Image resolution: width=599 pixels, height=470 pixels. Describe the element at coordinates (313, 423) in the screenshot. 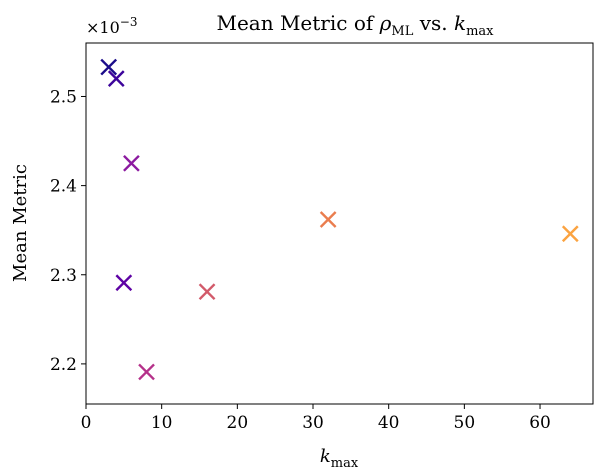

I see `x-tick-label: 30` at that location.